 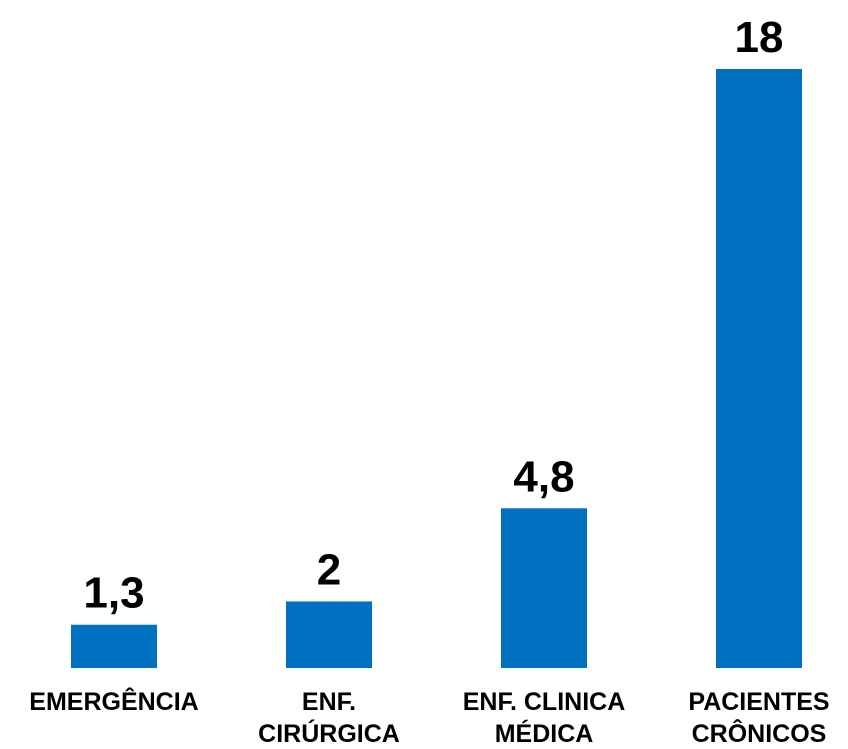 I want to click on category-label-line: ENF. CLINICA, so click(x=544, y=702).